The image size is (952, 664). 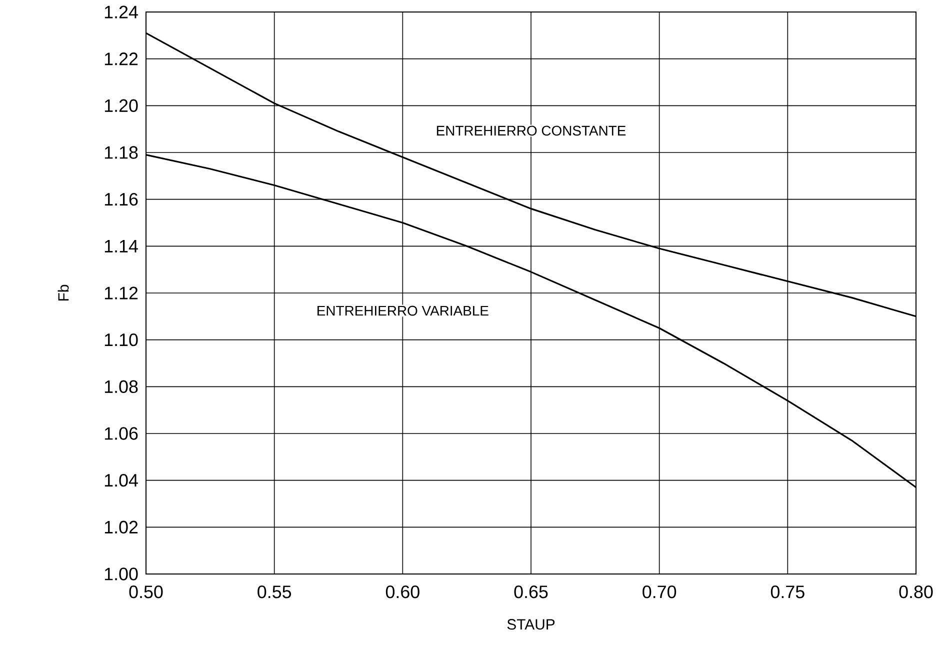 I want to click on x-tick-label: 0.55, so click(x=275, y=592).